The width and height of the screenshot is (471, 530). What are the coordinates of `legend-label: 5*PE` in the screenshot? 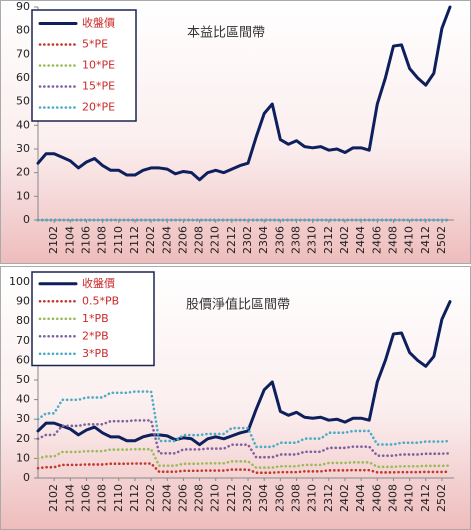 It's located at (95, 44).